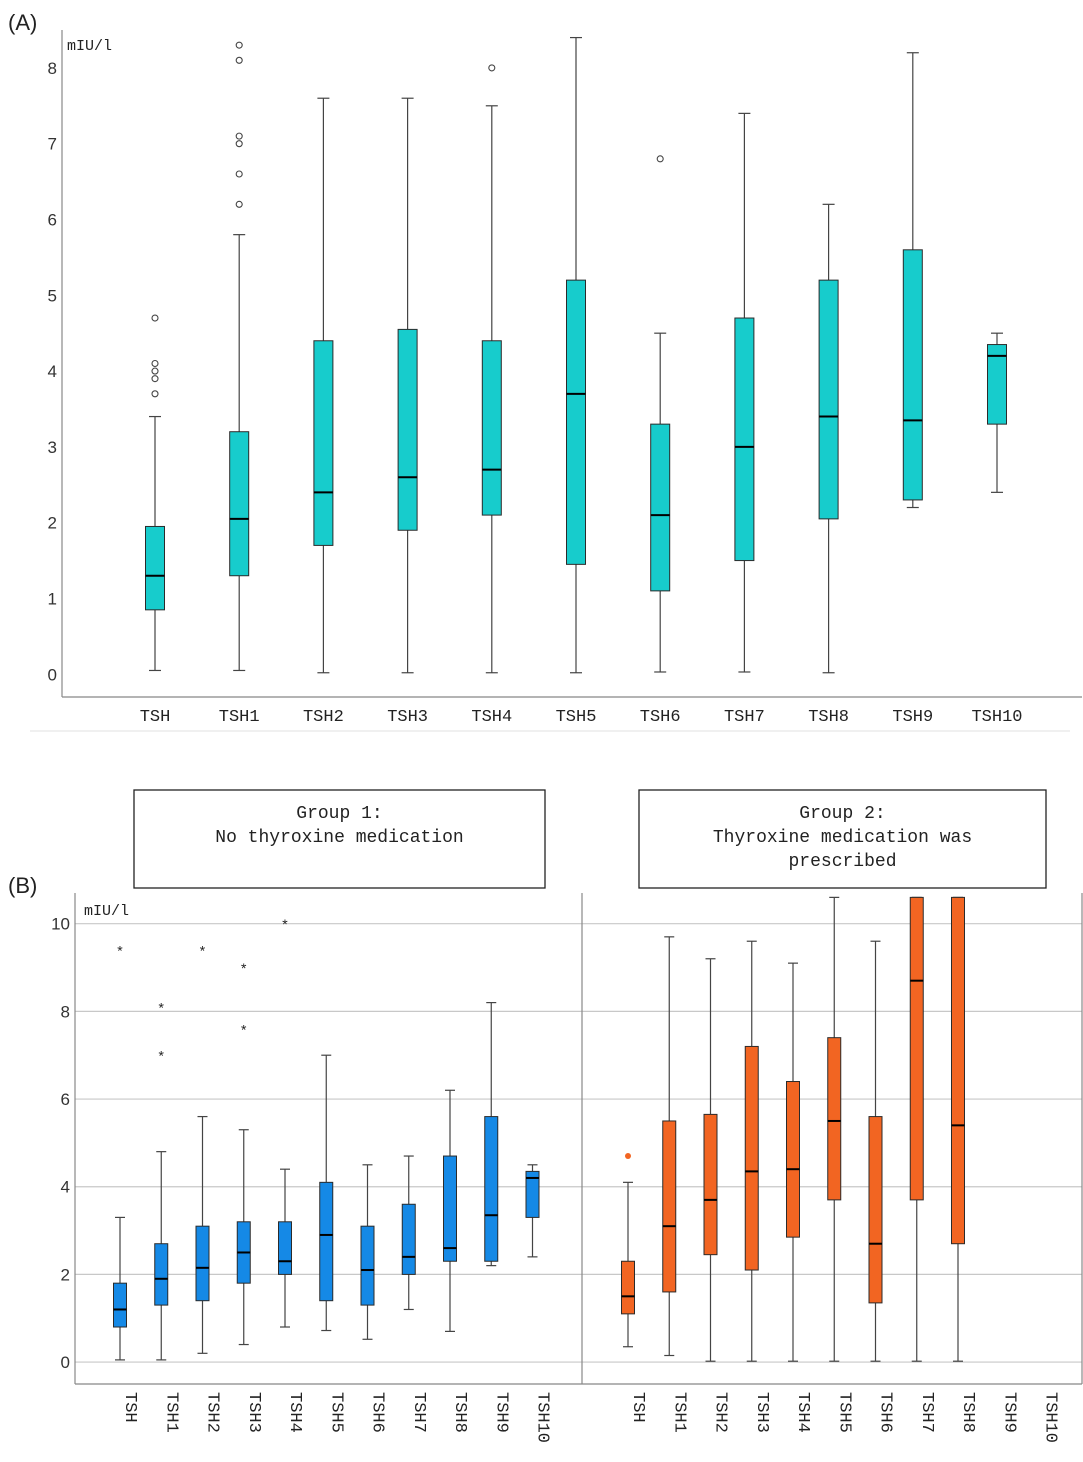 The image size is (1083, 1462). I want to click on y-tick-label: 3, so click(52, 447).